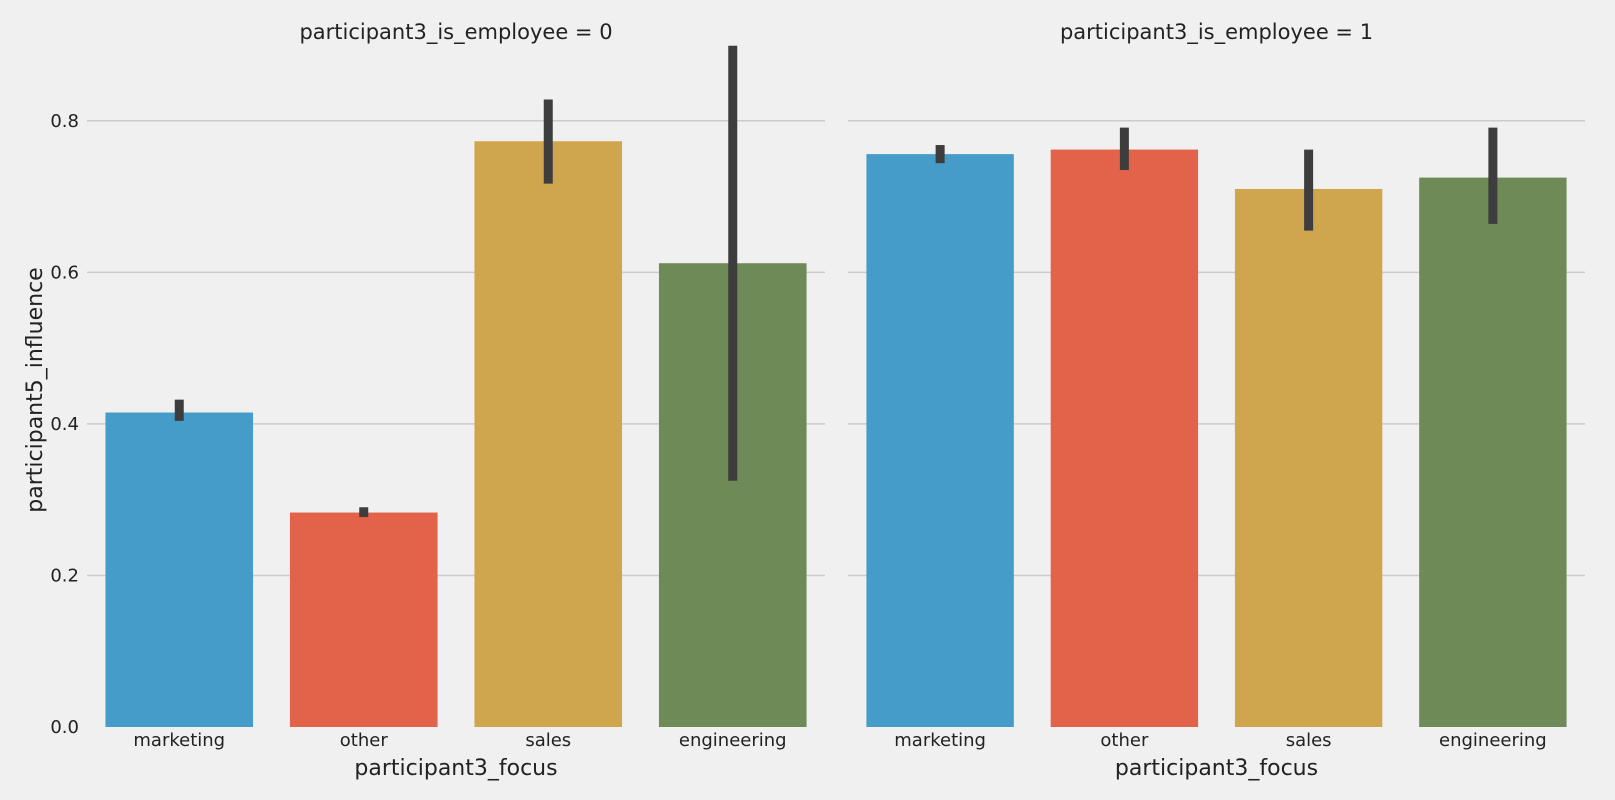 The image size is (1615, 800). I want to click on bar-other-p1, so click(1124, 438).